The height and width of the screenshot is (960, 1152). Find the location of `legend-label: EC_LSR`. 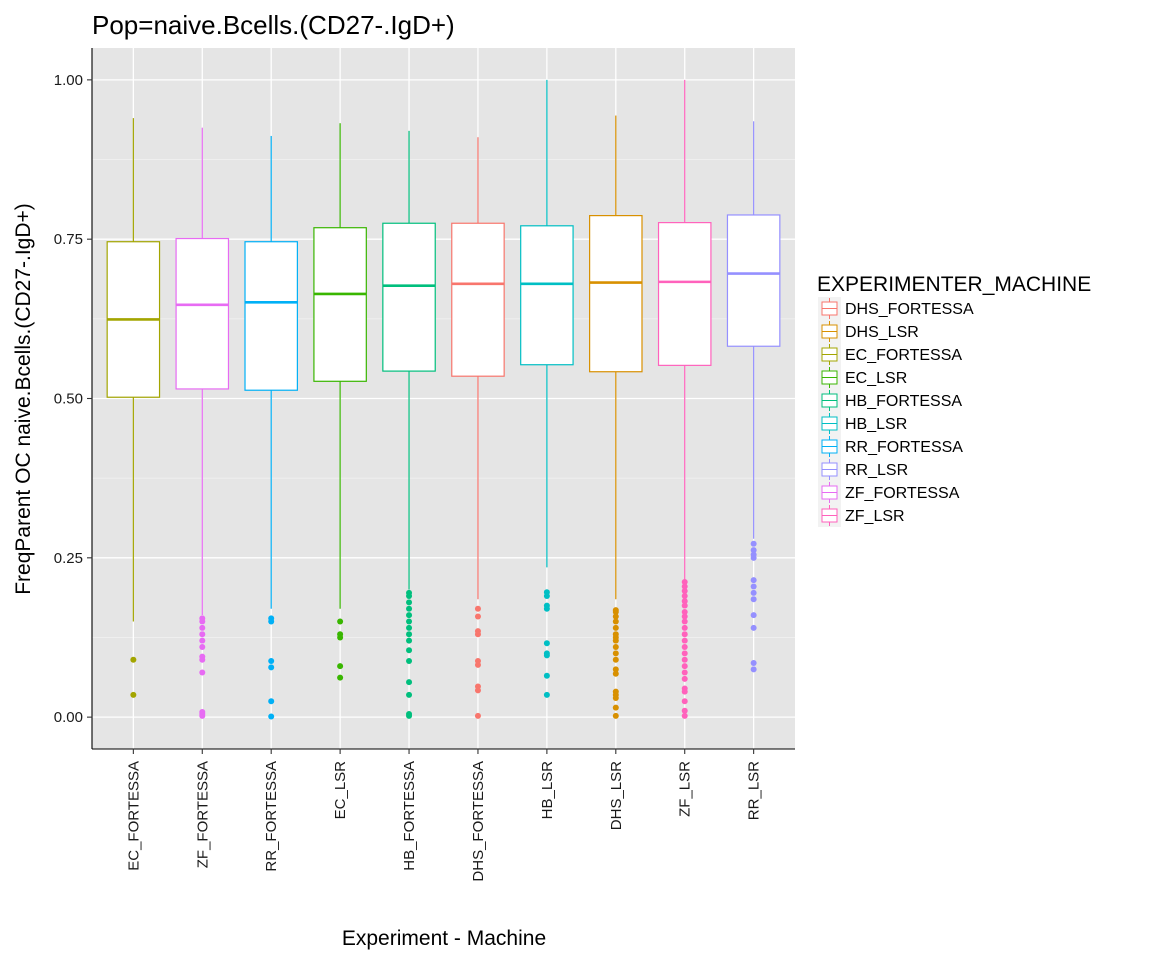

legend-label: EC_LSR is located at coordinates (876, 378).